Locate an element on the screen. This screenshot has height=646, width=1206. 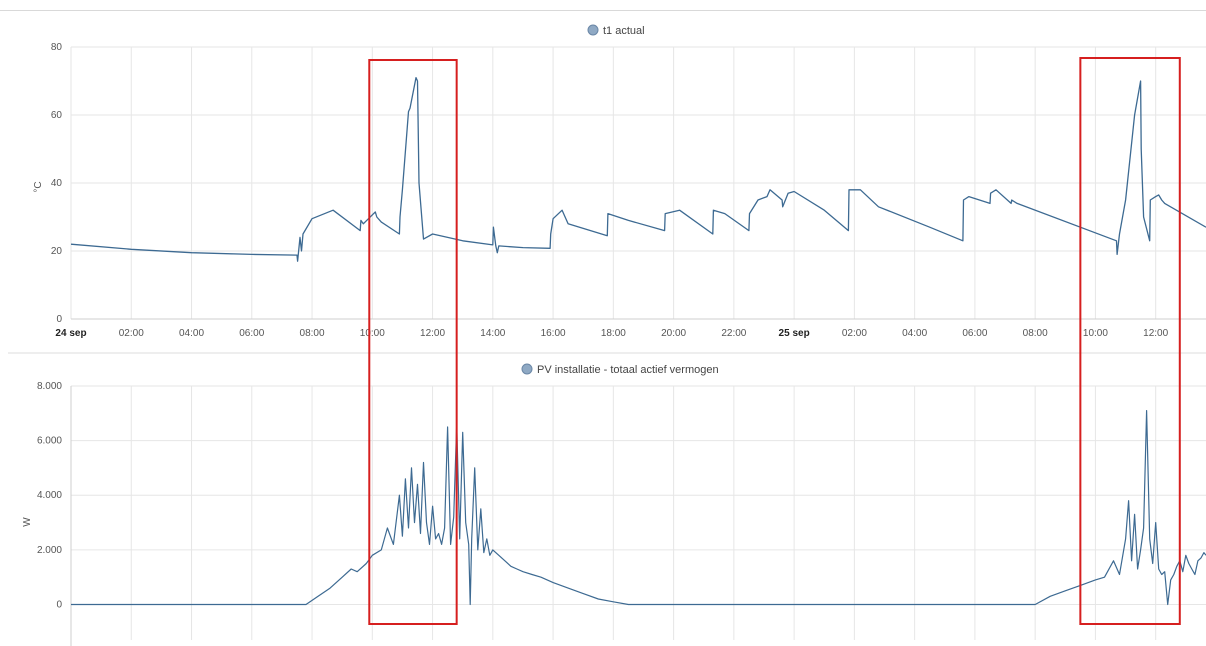
chart1-y-tick-label: 40 is located at coordinates (57, 183).